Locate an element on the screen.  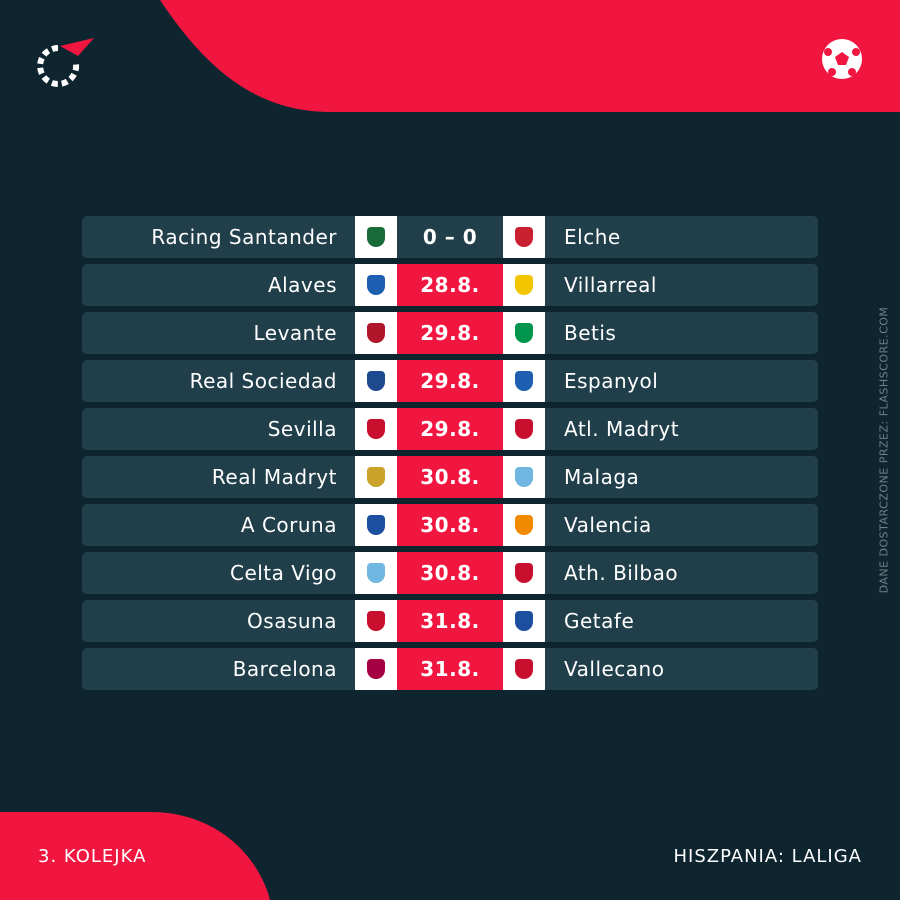
home-team: A Coruna is located at coordinates (218, 525).